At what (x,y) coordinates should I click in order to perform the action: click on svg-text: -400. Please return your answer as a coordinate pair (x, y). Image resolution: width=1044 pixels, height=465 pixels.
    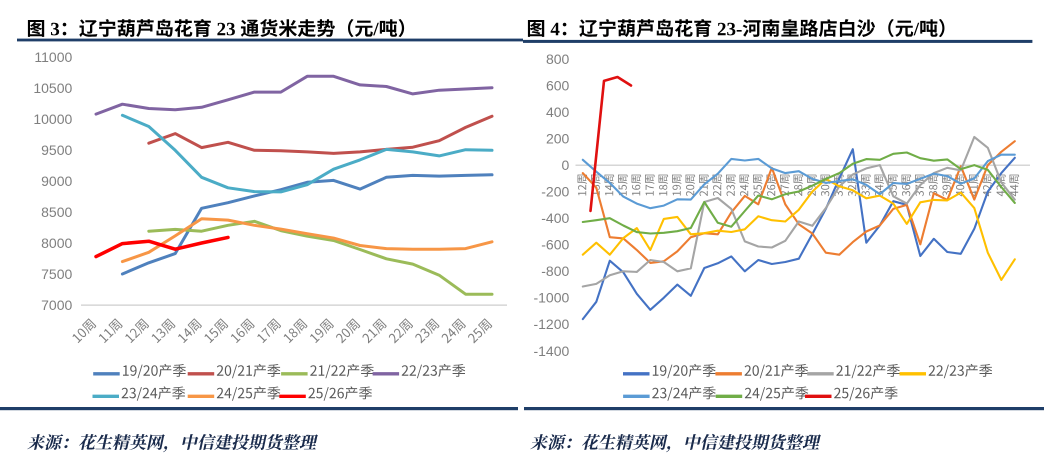
    Looking at the image, I should click on (555, 218).